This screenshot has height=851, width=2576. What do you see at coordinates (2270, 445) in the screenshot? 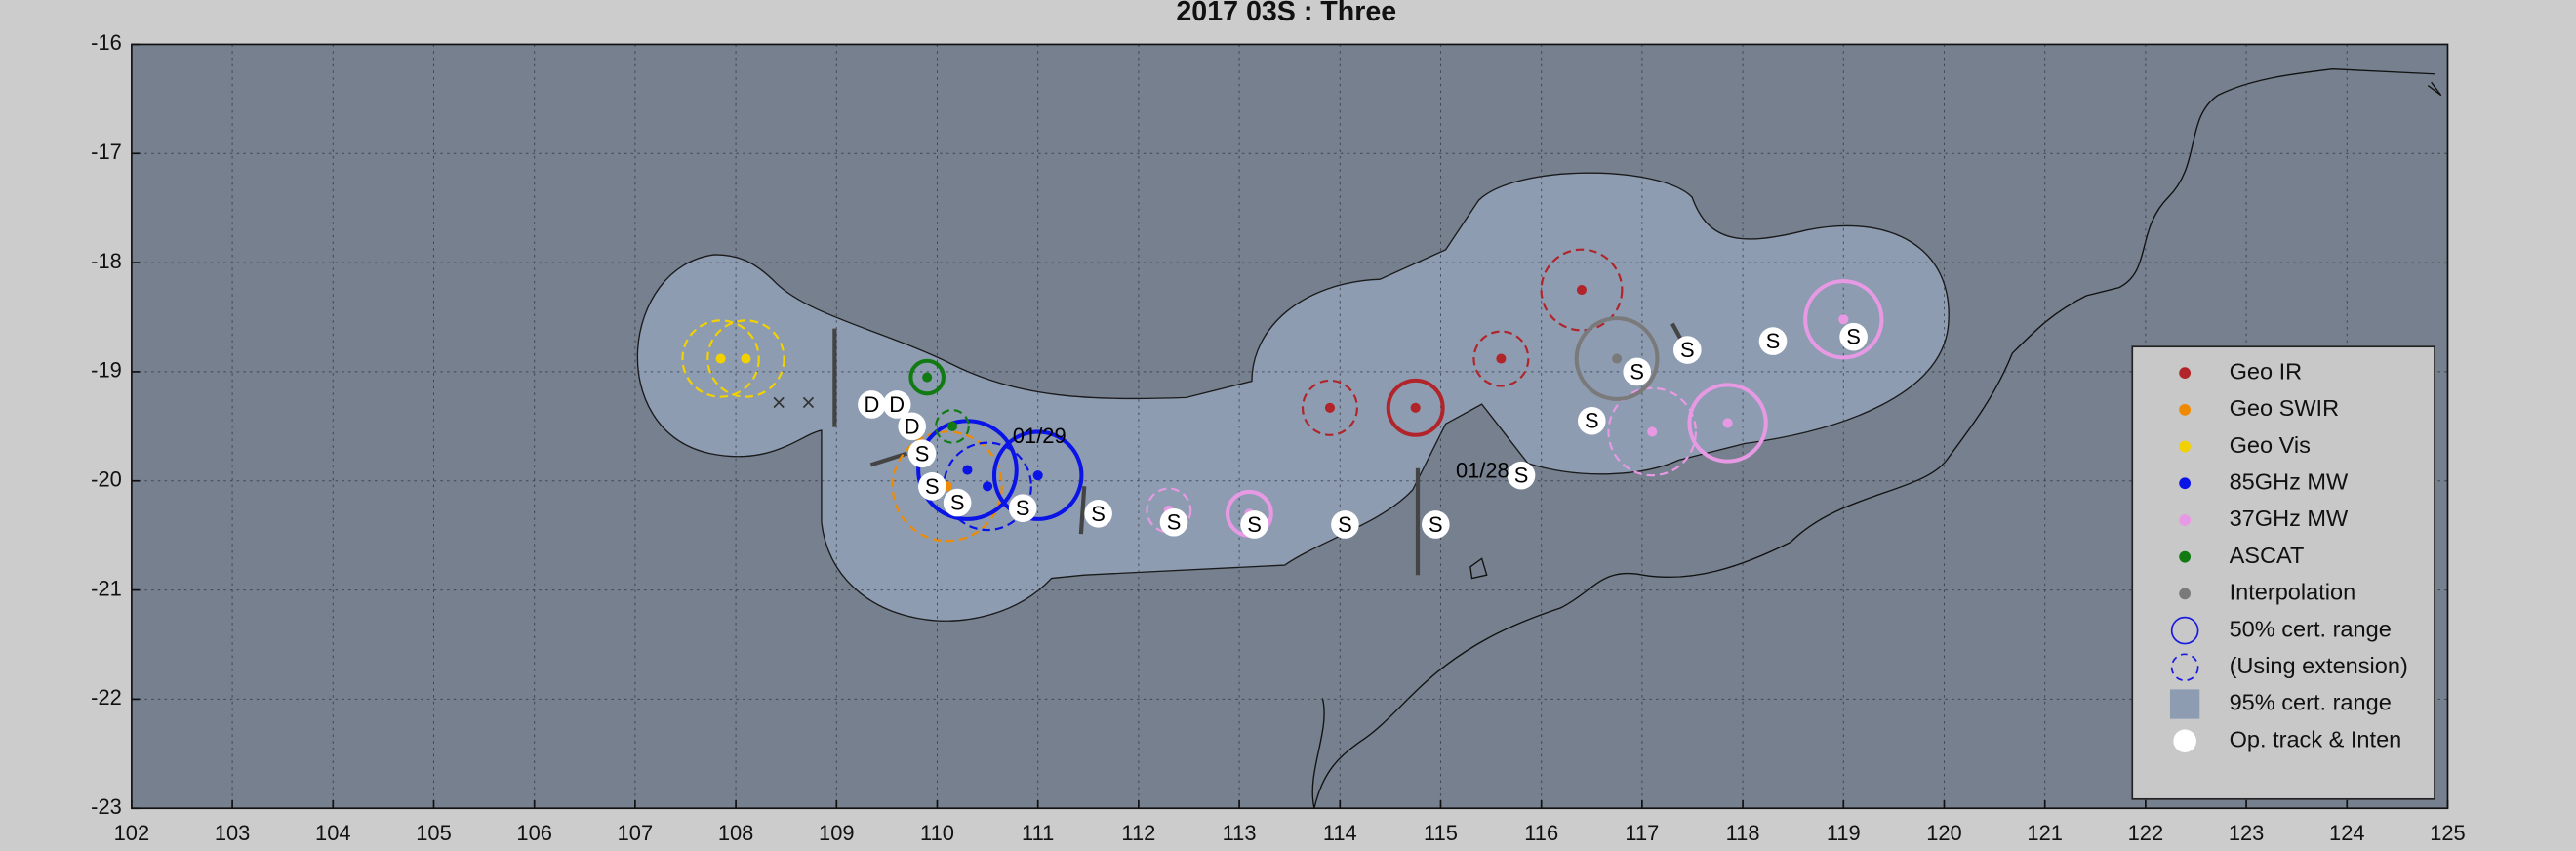
I see `legend-label: Geo Vis` at bounding box center [2270, 445].